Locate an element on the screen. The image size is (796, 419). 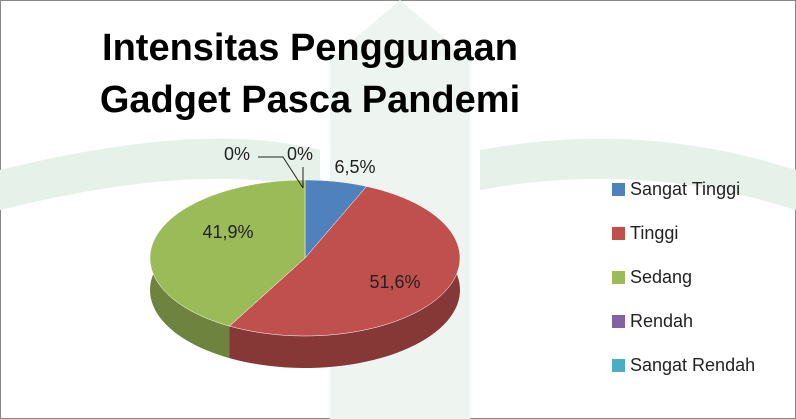
data-label: 51,6% is located at coordinates (394, 282).